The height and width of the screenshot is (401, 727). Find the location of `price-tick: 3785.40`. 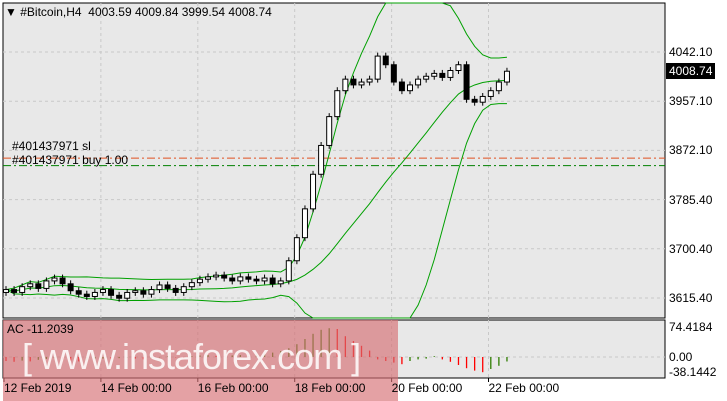

price-tick: 3785.40 is located at coordinates (691, 199).